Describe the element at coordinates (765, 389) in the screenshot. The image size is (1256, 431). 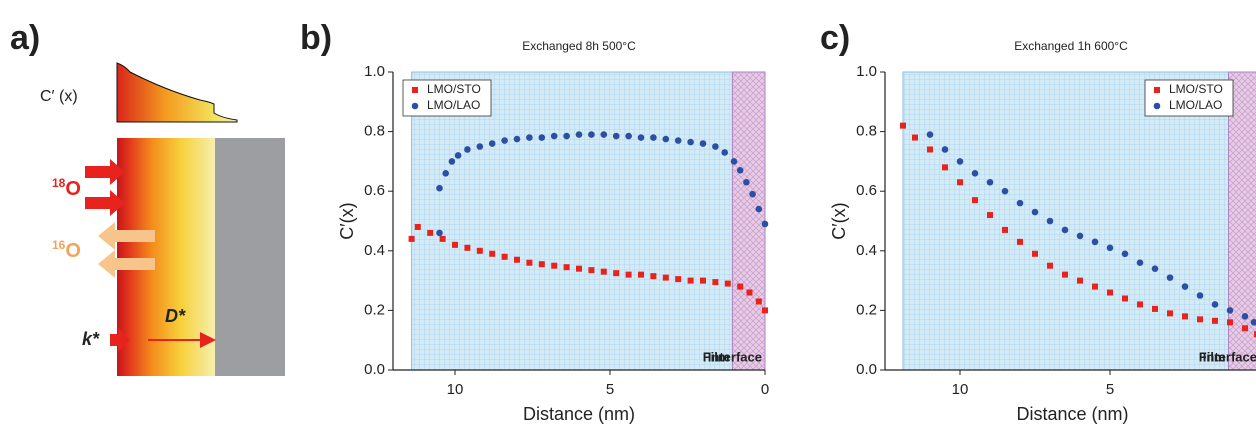
I see `x-tick-label: 0` at that location.